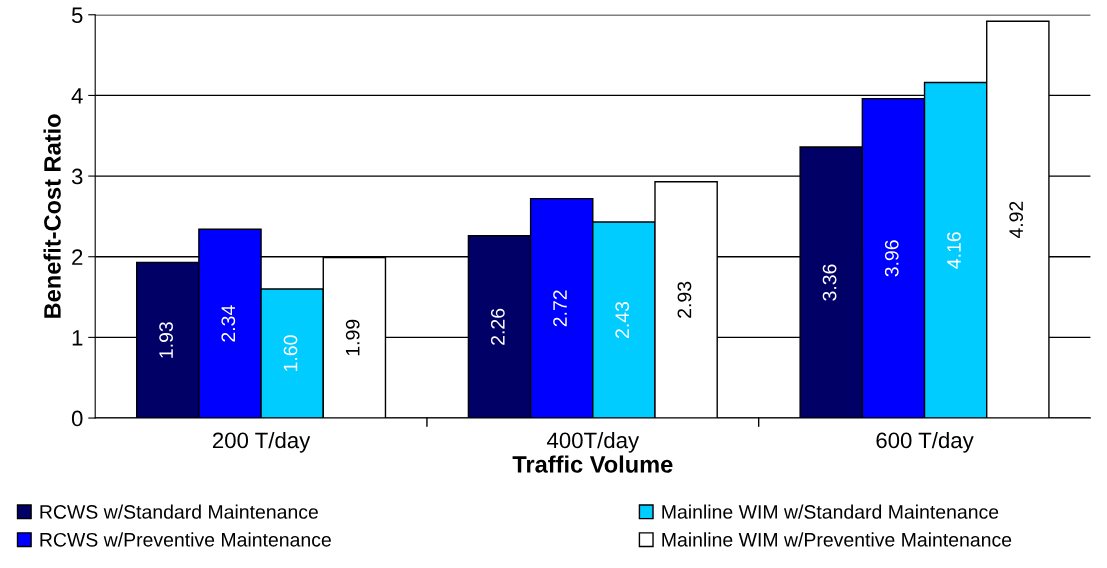 The image size is (1107, 568). I want to click on y-tick-label: 4, so click(77, 96).